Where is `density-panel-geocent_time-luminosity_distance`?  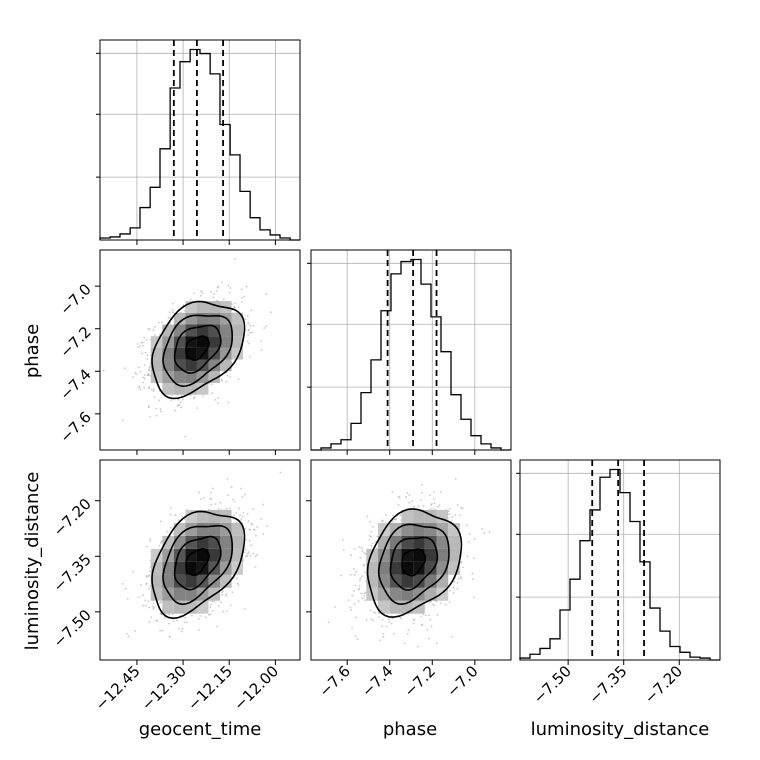
density-panel-geocent_time-luminosity_distance is located at coordinates (200, 560).